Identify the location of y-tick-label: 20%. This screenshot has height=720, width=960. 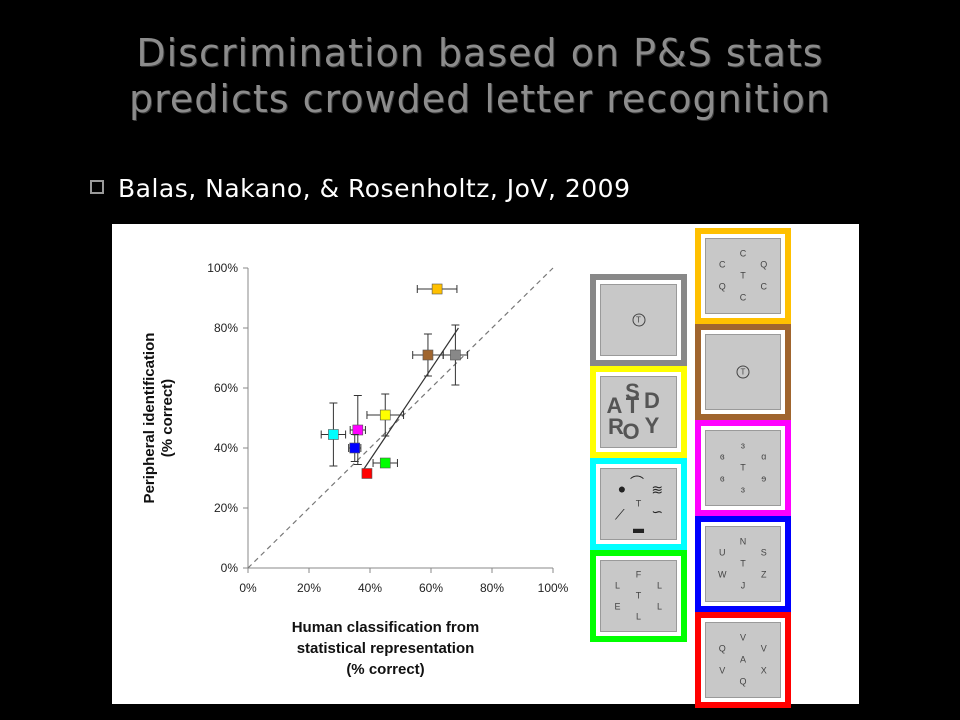
(226, 508).